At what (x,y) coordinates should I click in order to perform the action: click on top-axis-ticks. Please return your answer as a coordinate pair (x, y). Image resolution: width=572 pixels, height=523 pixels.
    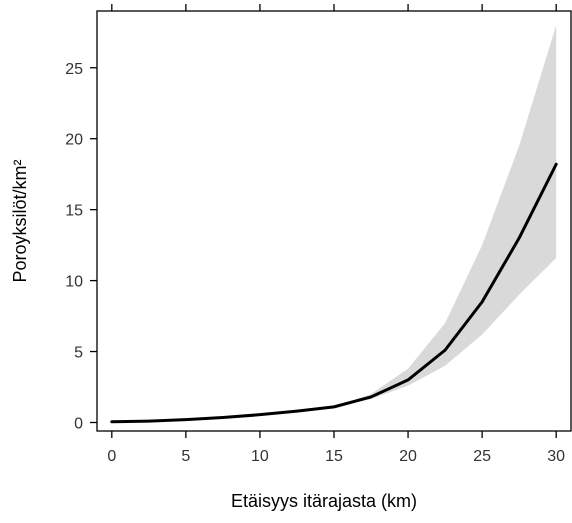
    Looking at the image, I should click on (334, 7).